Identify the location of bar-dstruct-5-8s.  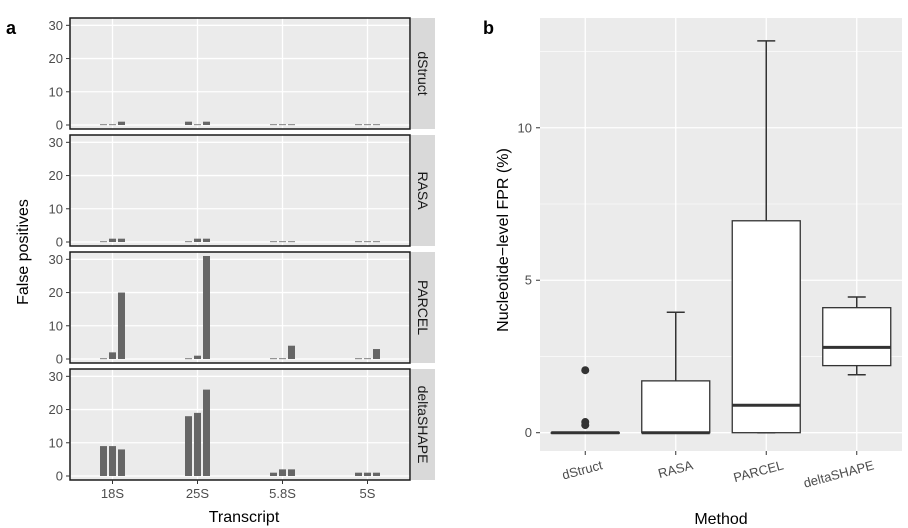
(273, 125).